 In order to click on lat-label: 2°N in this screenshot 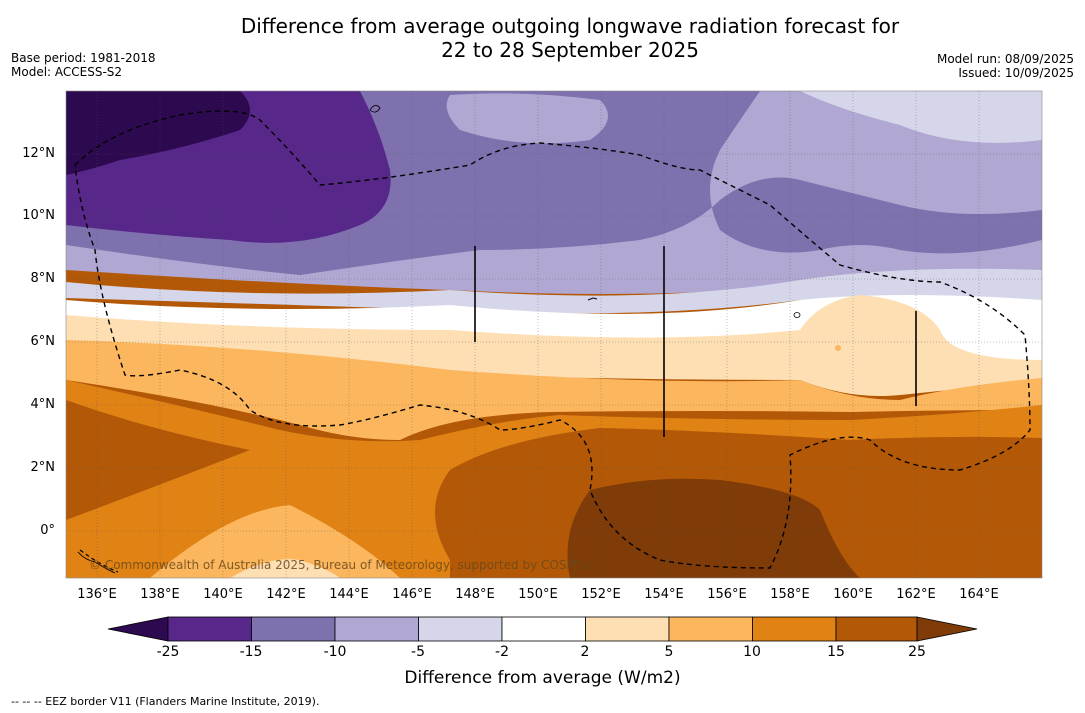, I will do `click(43, 467)`.